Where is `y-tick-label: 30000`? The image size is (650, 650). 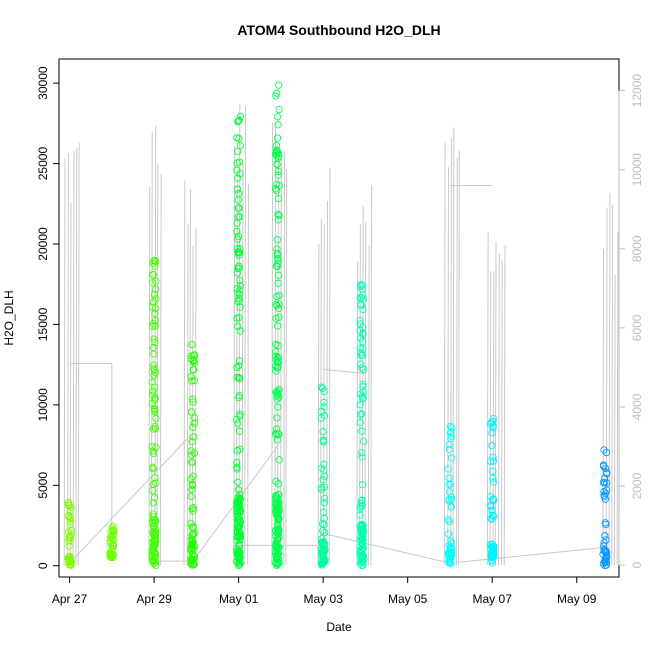 y-tick-label: 30000 is located at coordinates (43, 83).